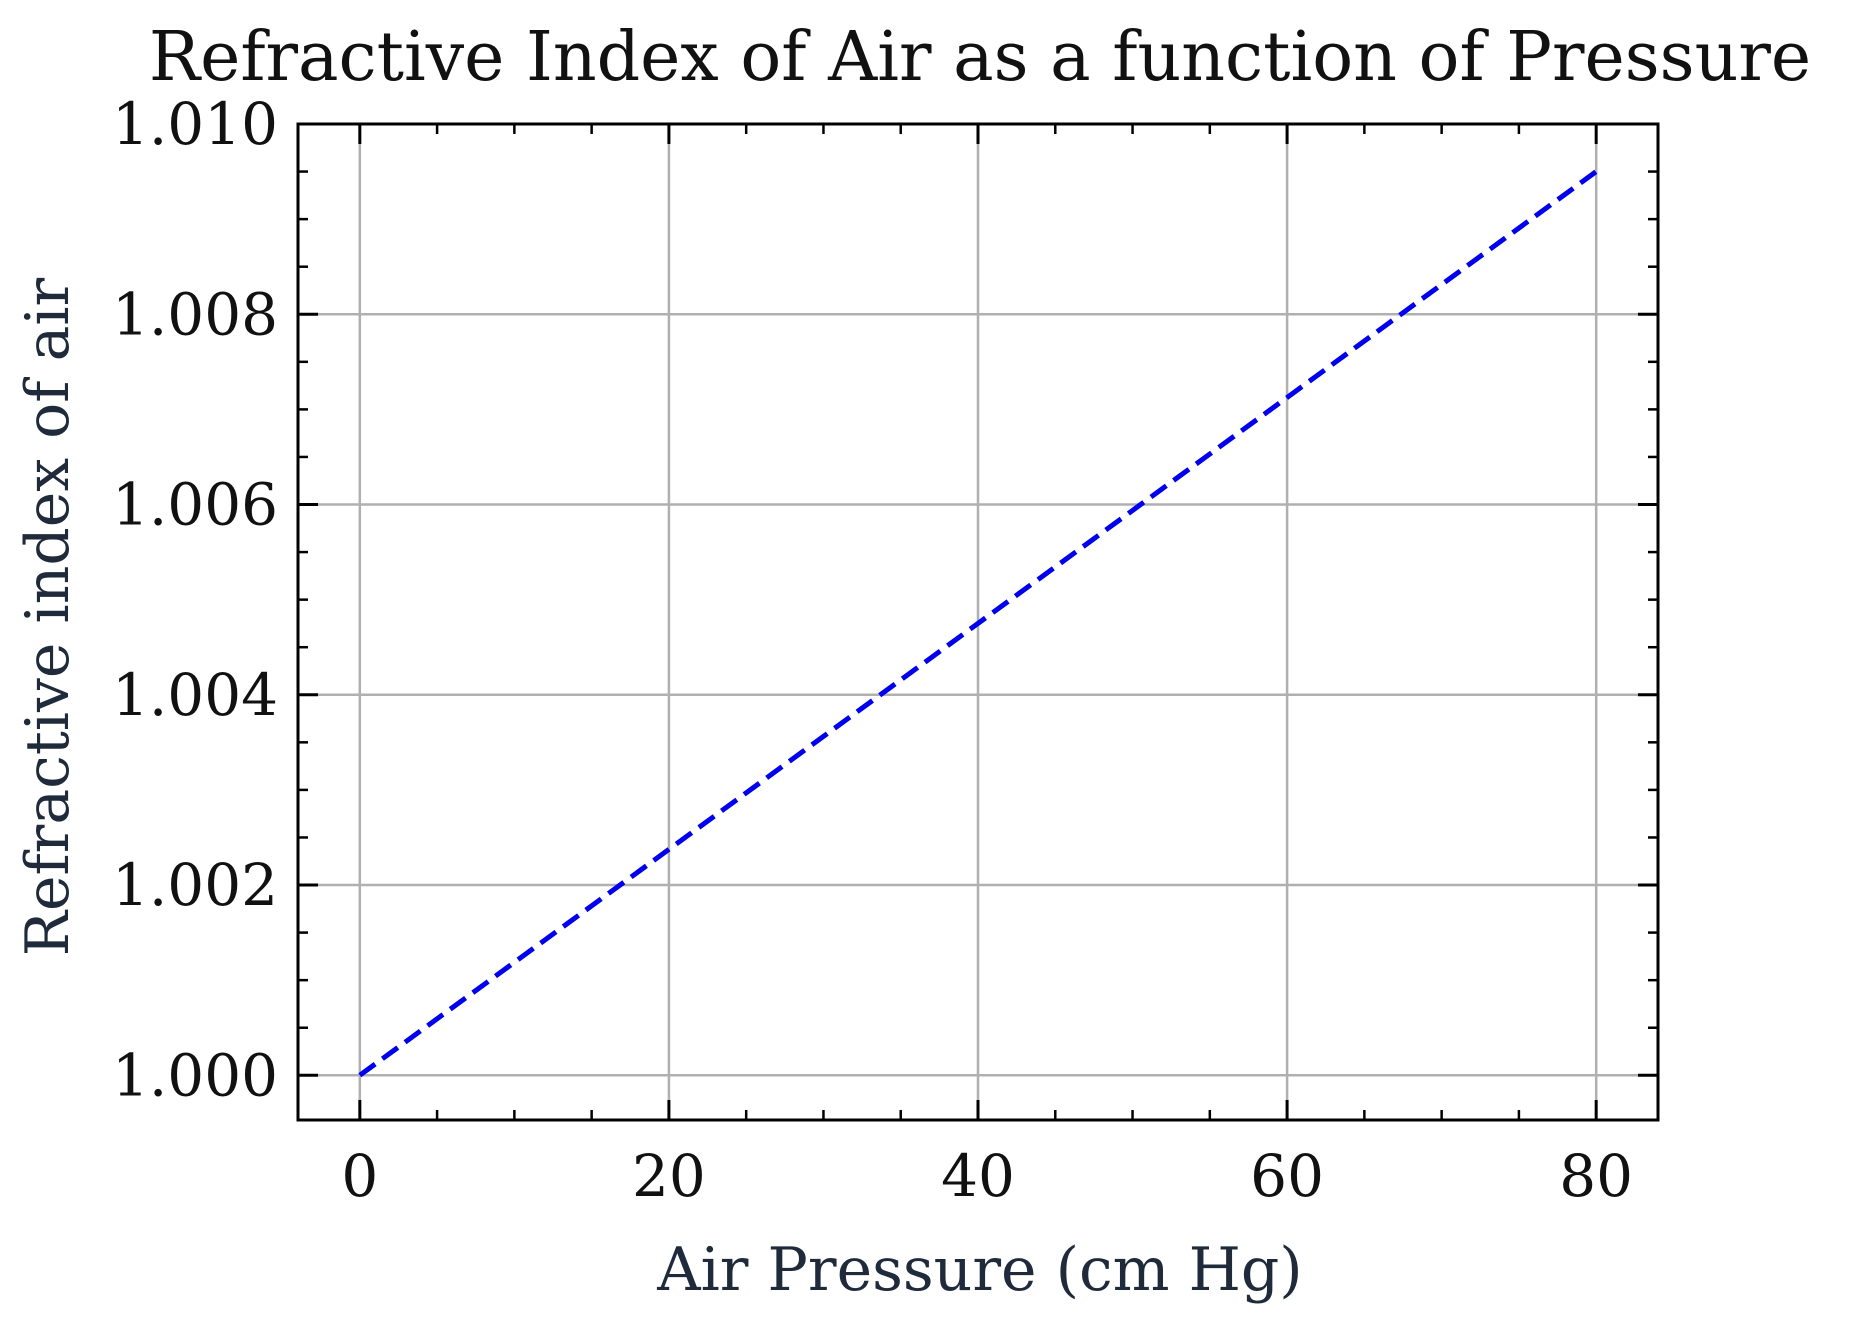 This screenshot has height=1323, width=1862. Describe the element at coordinates (669, 1176) in the screenshot. I see `x-tick-label: 20` at that location.